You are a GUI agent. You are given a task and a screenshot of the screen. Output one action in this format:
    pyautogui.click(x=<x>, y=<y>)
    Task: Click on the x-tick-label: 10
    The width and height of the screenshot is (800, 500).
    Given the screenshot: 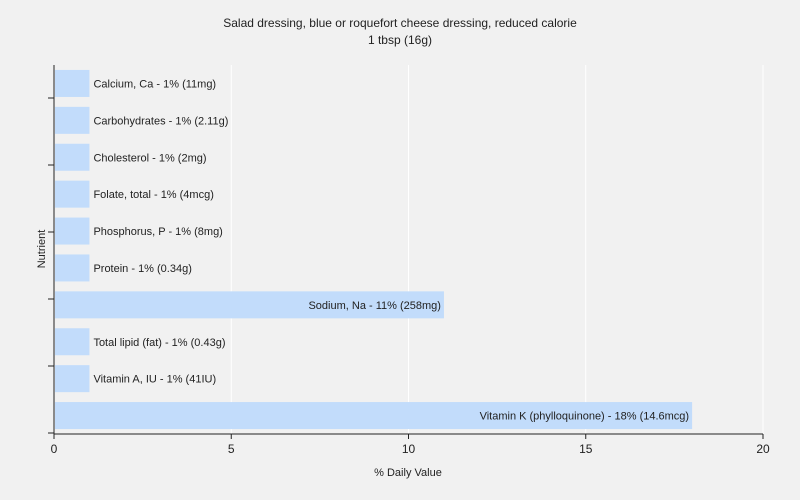 What is the action you would take?
    pyautogui.click(x=409, y=449)
    